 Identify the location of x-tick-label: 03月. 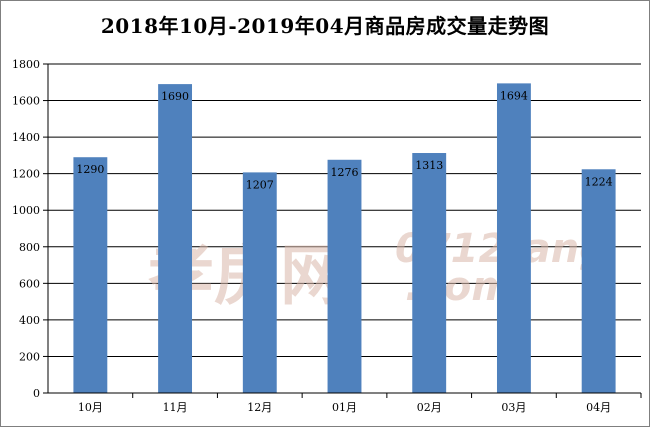
(513, 407).